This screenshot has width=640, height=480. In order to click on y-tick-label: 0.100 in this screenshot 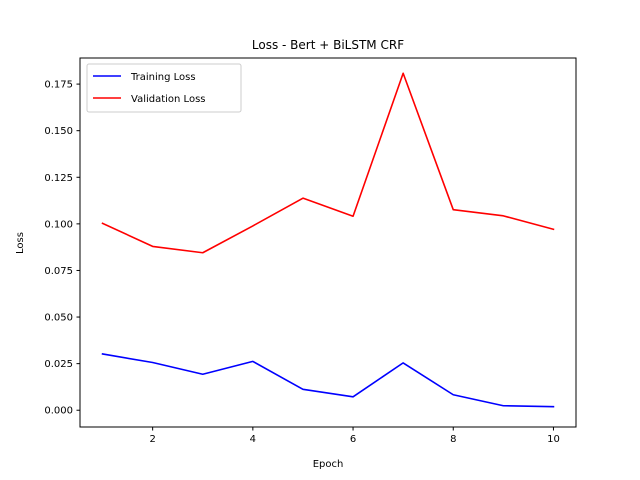, I will do `click(58, 224)`.